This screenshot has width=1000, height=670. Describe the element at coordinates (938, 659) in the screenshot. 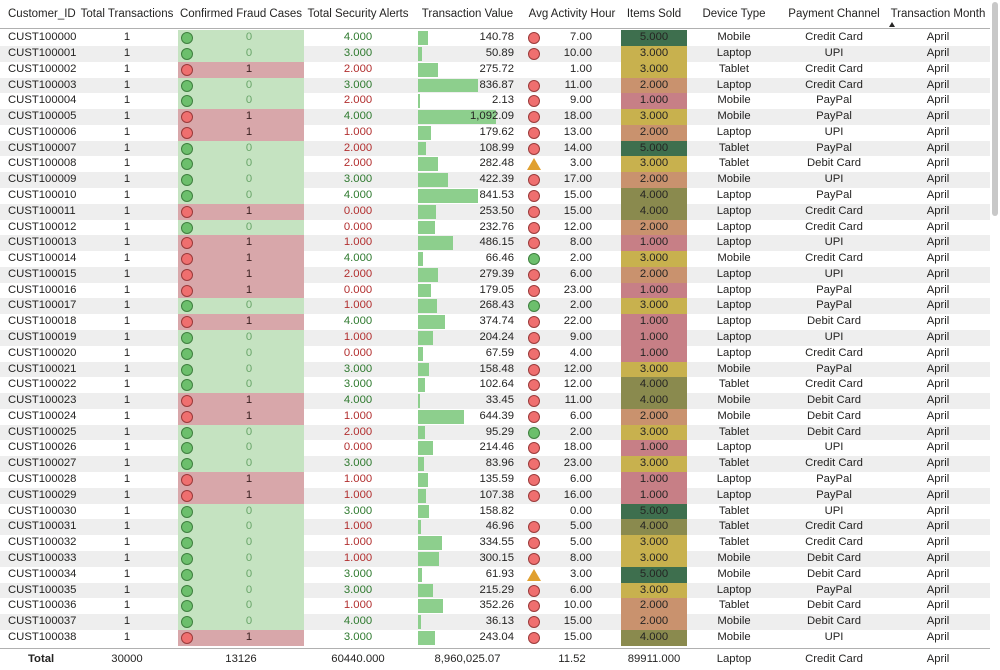

I see `total-transaction-month: April` at that location.